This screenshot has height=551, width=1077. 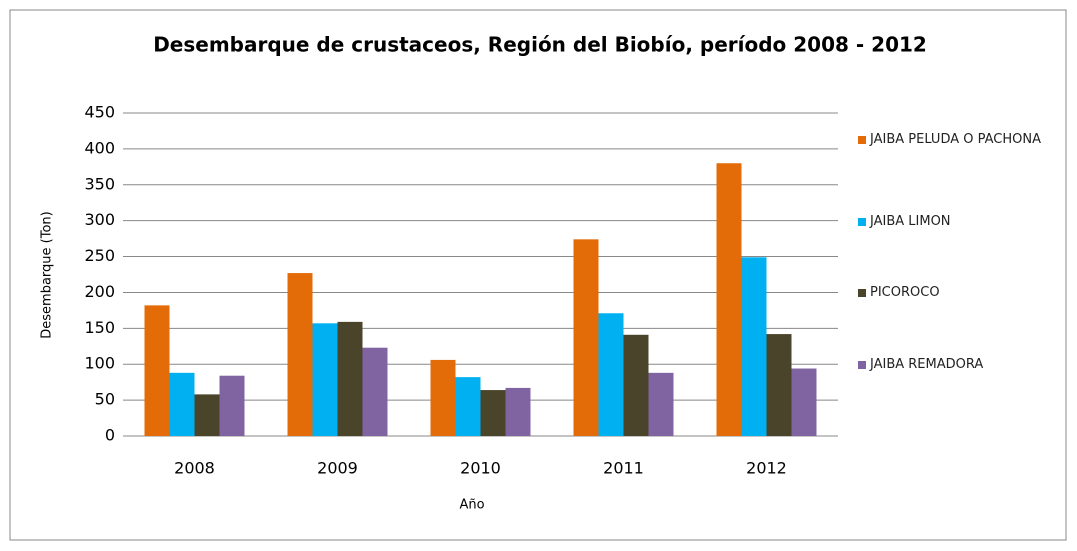 What do you see at coordinates (99, 183) in the screenshot?
I see `y-tick-label: 350` at bounding box center [99, 183].